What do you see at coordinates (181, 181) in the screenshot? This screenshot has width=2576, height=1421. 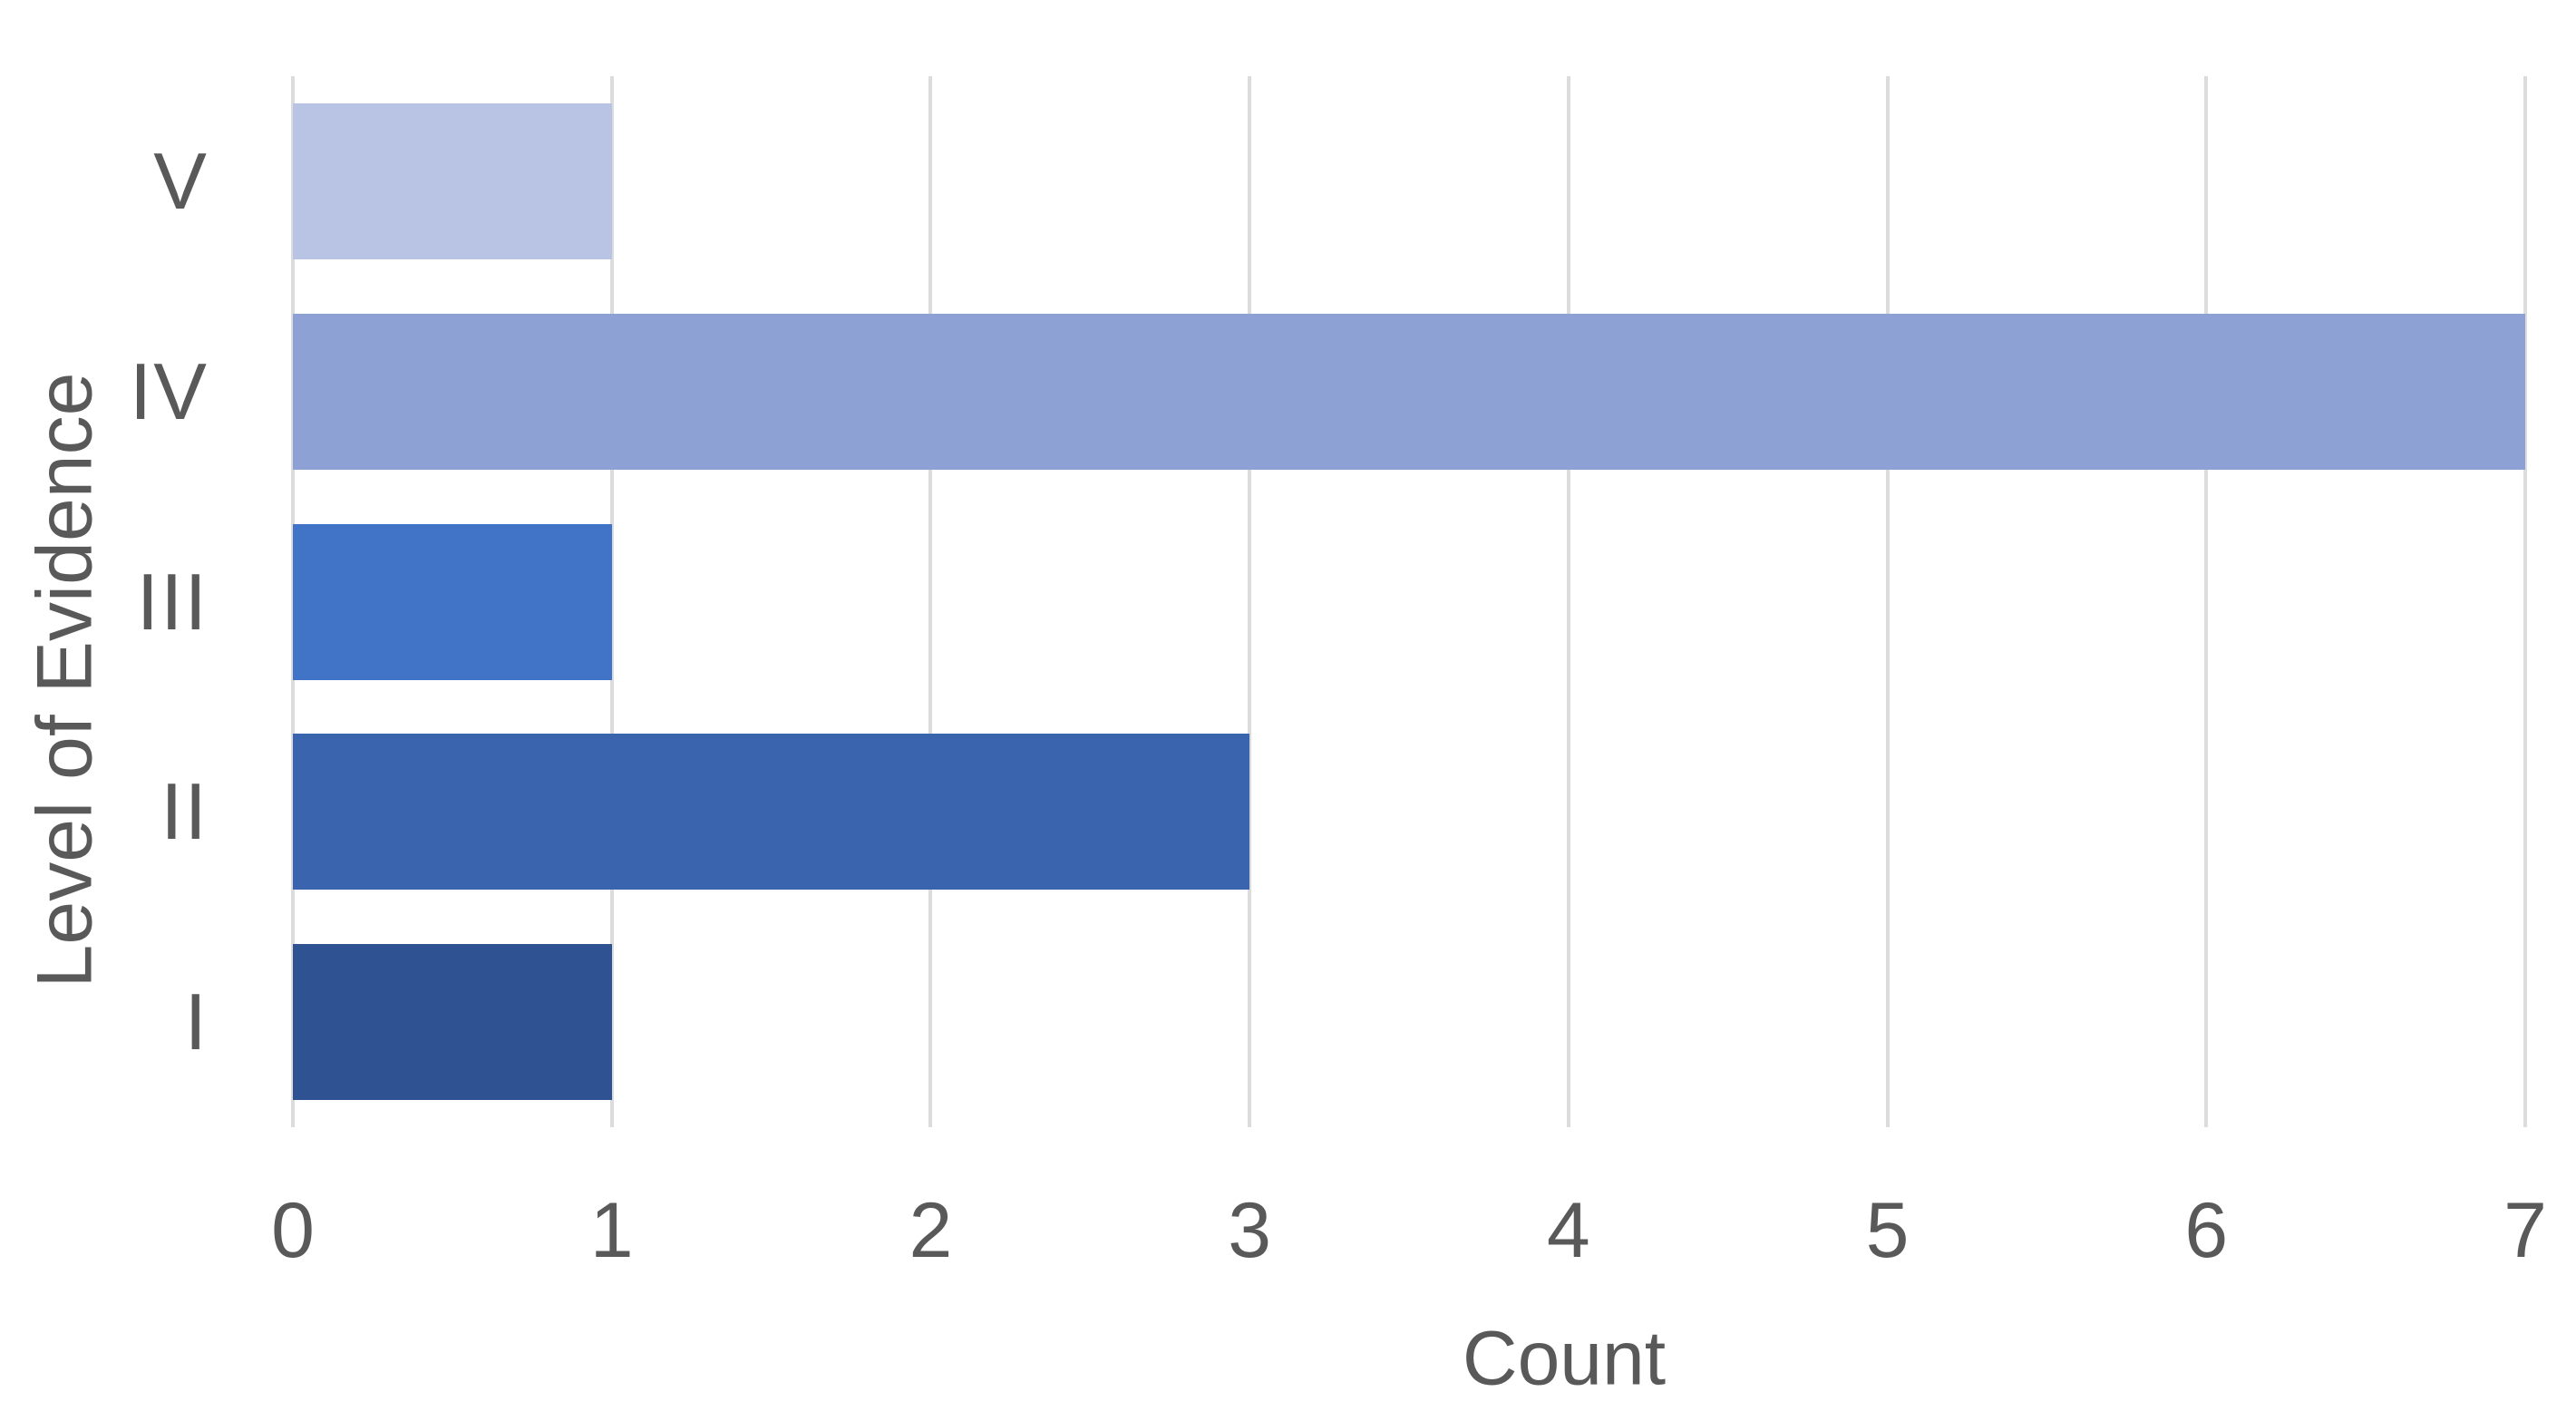 I see `category-label-V: V` at bounding box center [181, 181].